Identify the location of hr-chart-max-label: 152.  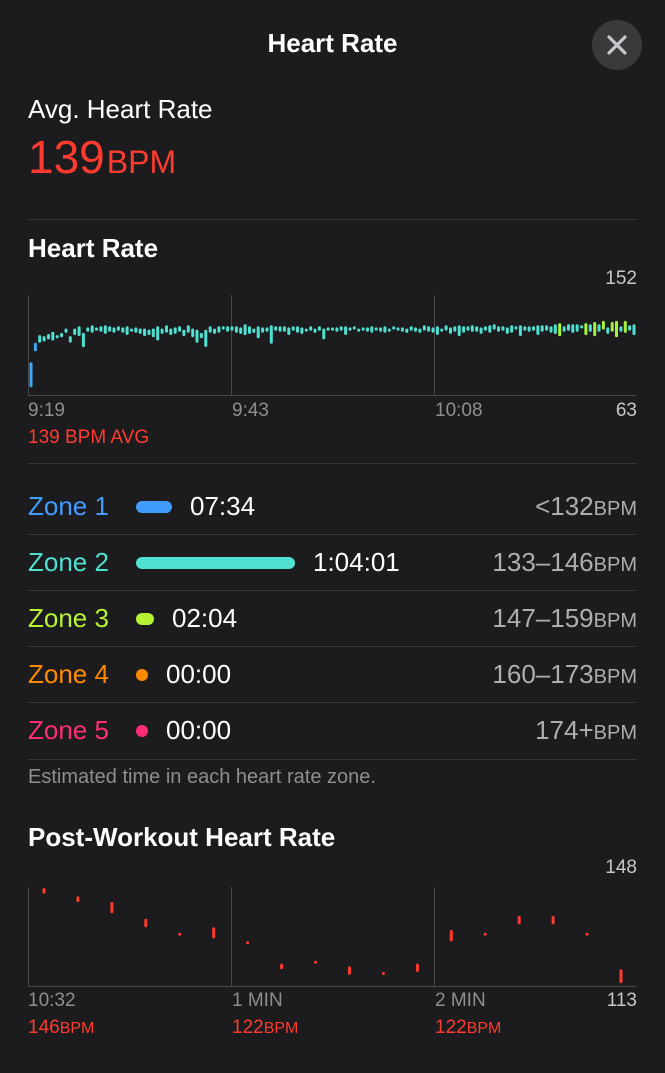
(621, 278).